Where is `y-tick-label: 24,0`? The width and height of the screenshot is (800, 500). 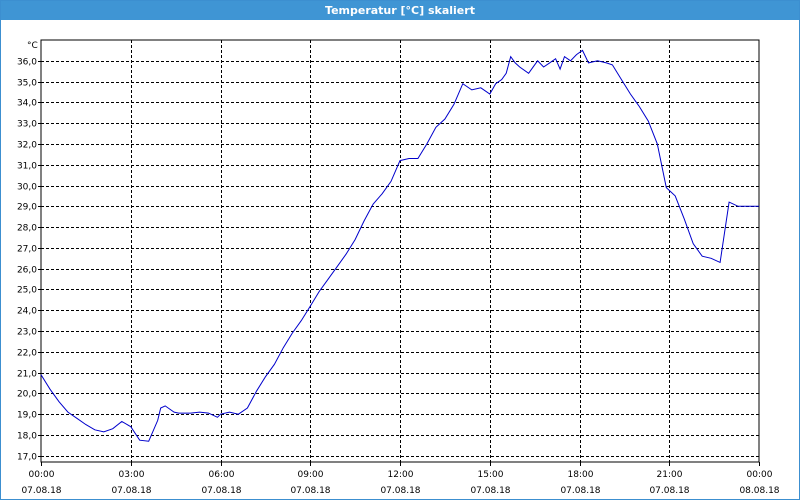 y-tick-label: 24,0 is located at coordinates (27, 312).